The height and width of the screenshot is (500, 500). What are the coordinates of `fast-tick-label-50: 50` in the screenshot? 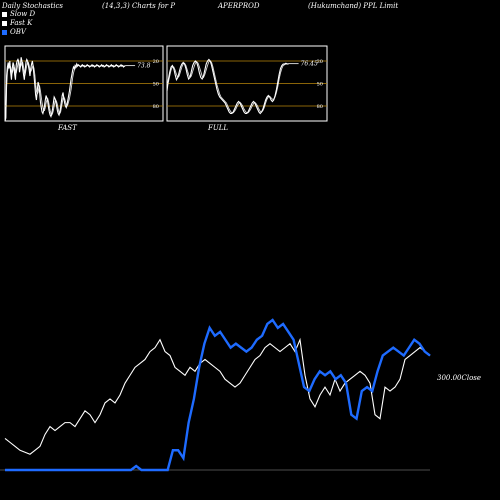 It's located at (156, 85).